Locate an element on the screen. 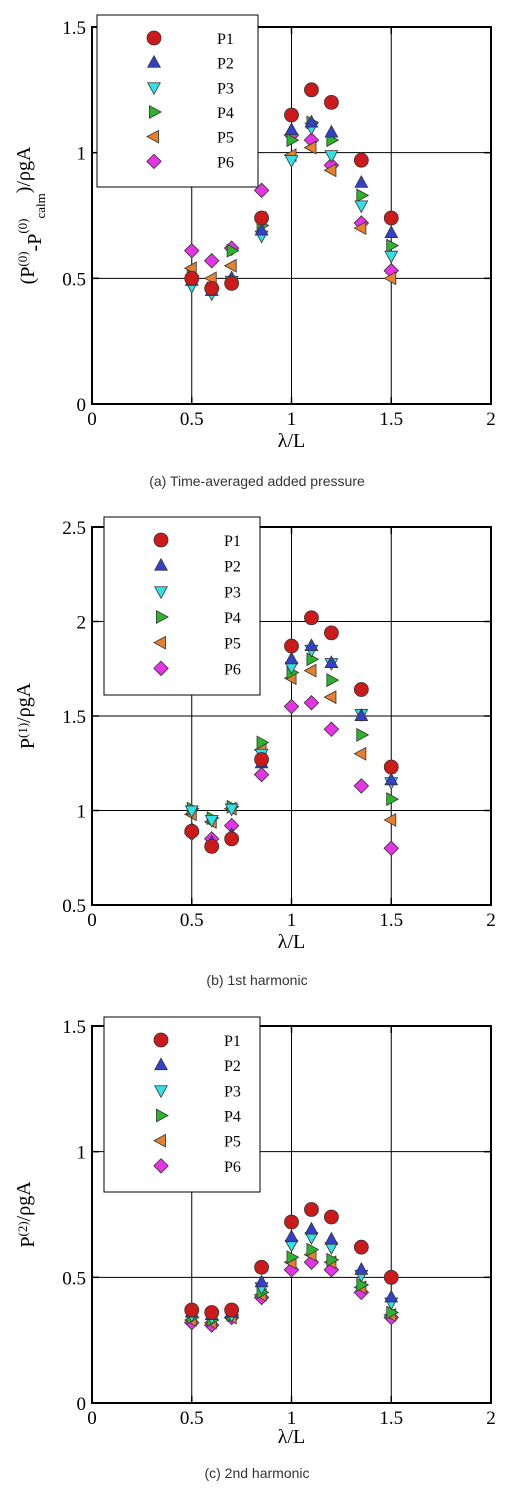 This screenshot has height=1494, width=514. legend-marker-p5 is located at coordinates (152, 136).